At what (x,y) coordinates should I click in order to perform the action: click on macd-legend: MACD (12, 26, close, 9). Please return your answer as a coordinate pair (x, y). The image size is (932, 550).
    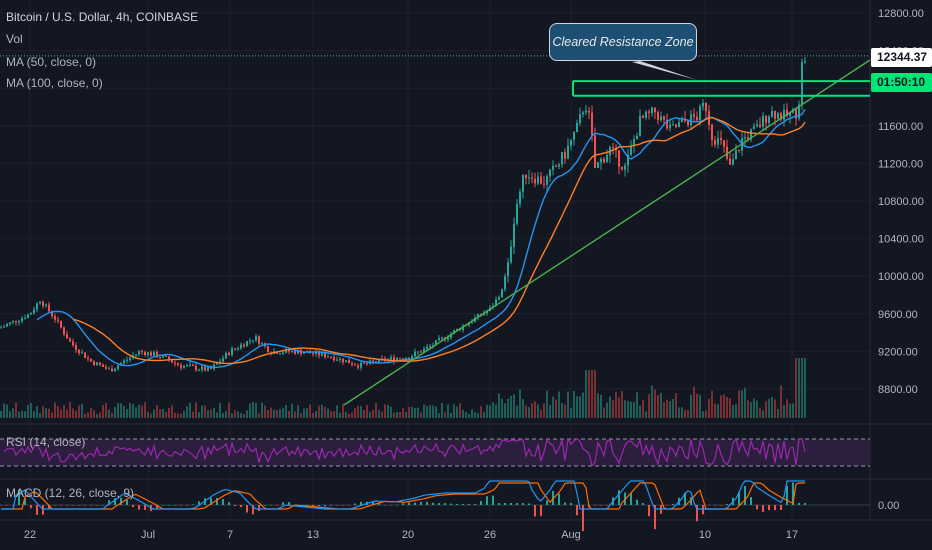
    Looking at the image, I should click on (70, 493).